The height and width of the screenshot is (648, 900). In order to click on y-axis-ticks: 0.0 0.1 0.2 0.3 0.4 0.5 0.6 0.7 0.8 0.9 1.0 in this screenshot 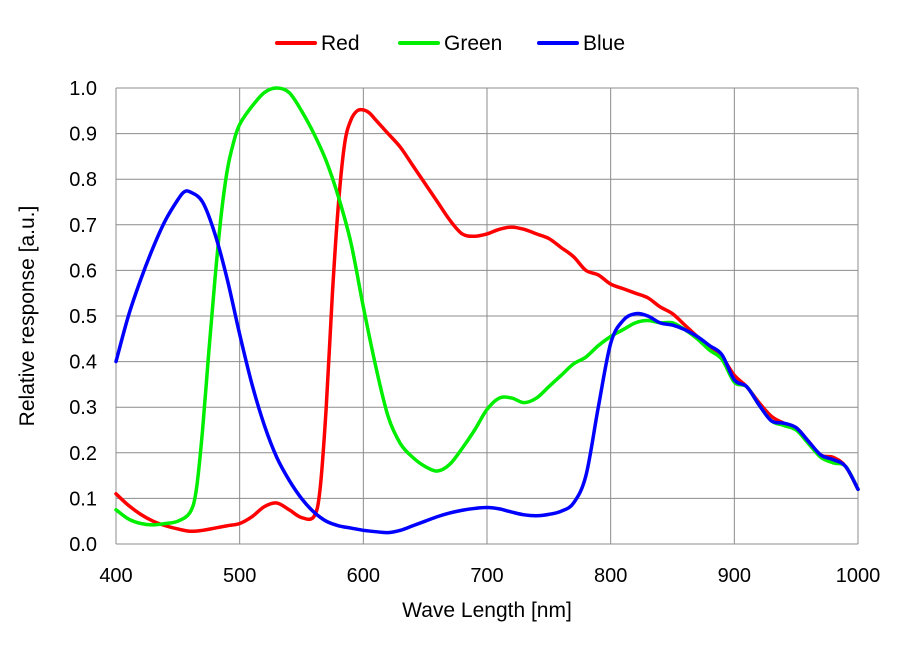, I will do `click(83, 317)`.